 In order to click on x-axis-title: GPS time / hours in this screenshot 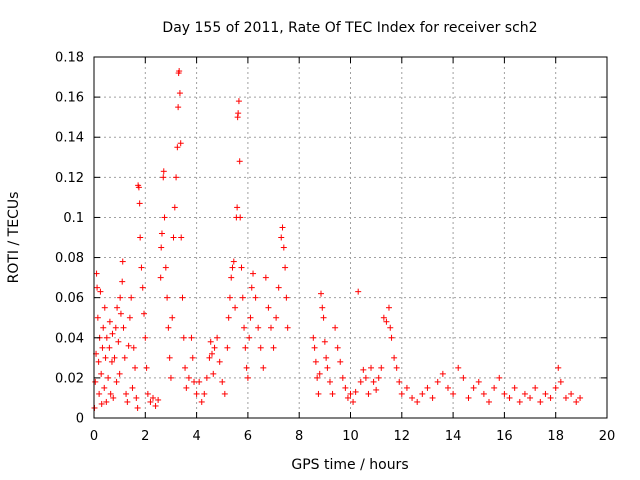, I will do `click(349, 465)`.